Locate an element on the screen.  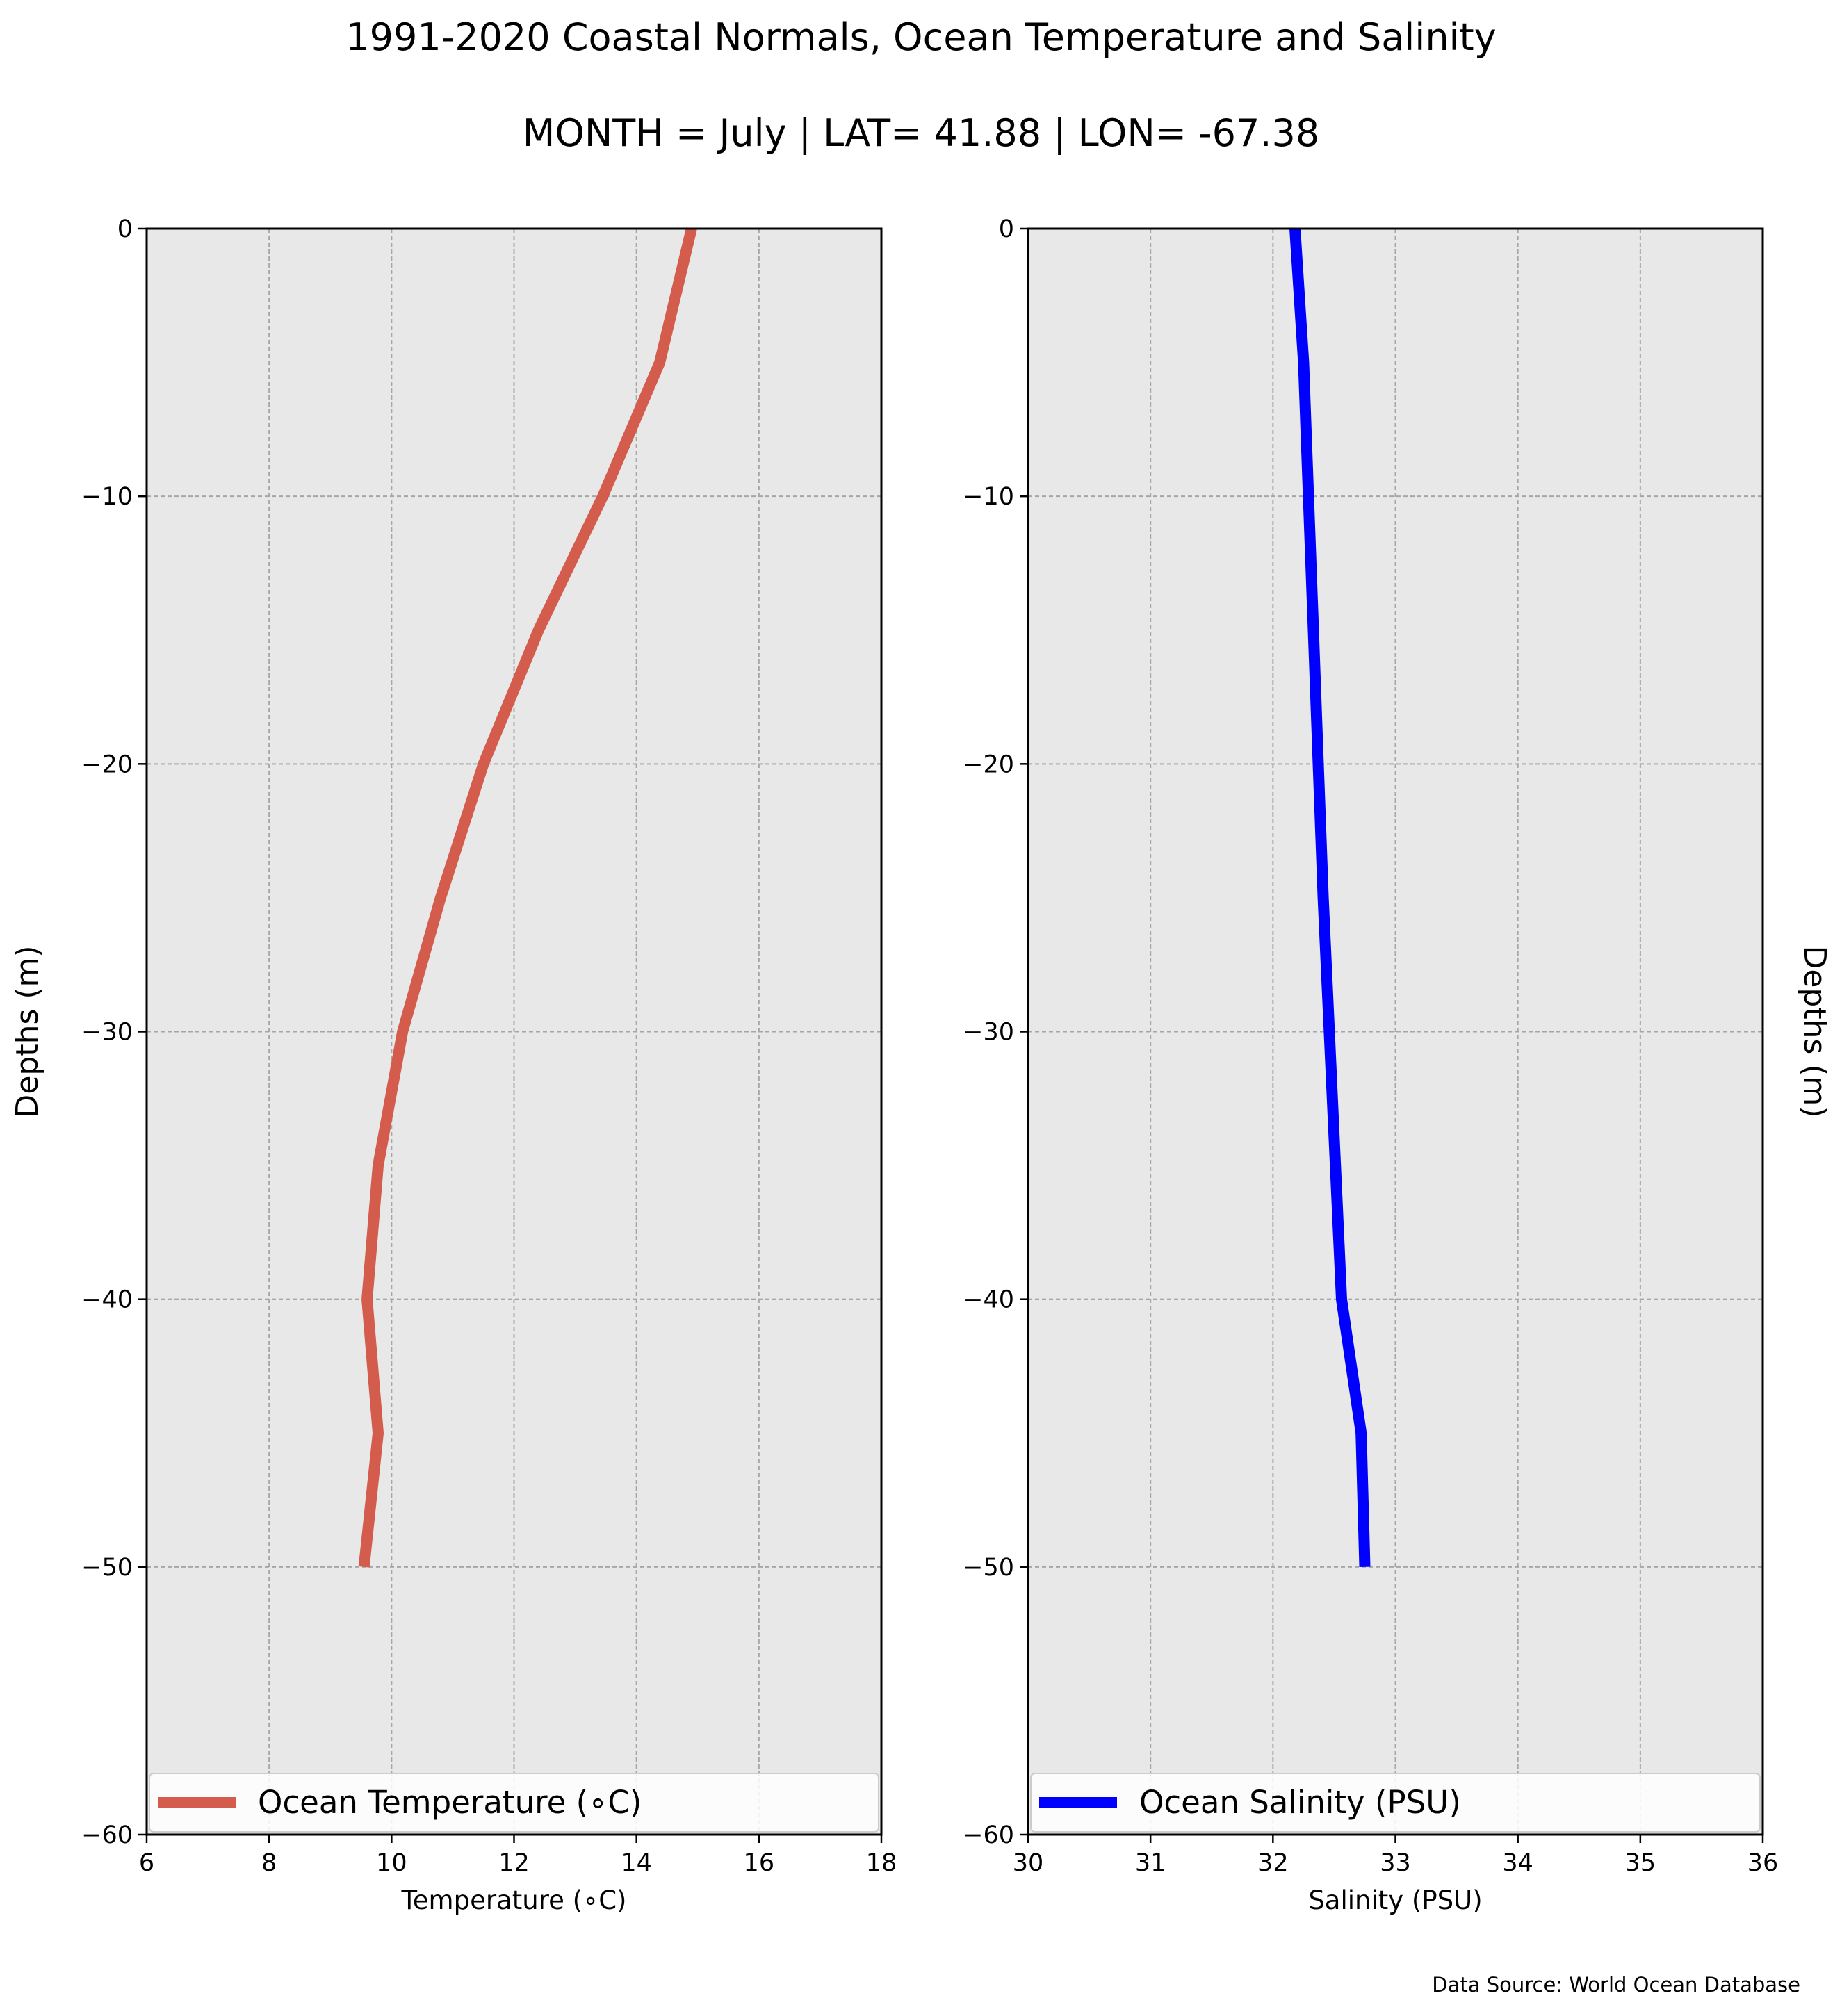
legend: Ocean Temperature (∘C) is located at coordinates (514, 1803).